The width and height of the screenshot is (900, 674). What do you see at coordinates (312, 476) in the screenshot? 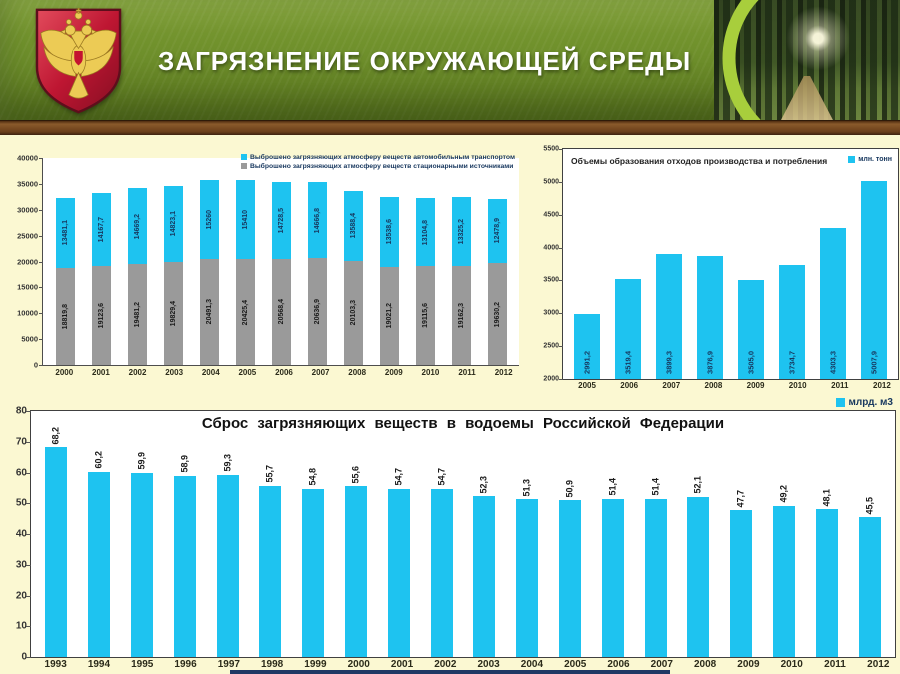
I see `bar-value-label: 54,8` at bounding box center [312, 476].